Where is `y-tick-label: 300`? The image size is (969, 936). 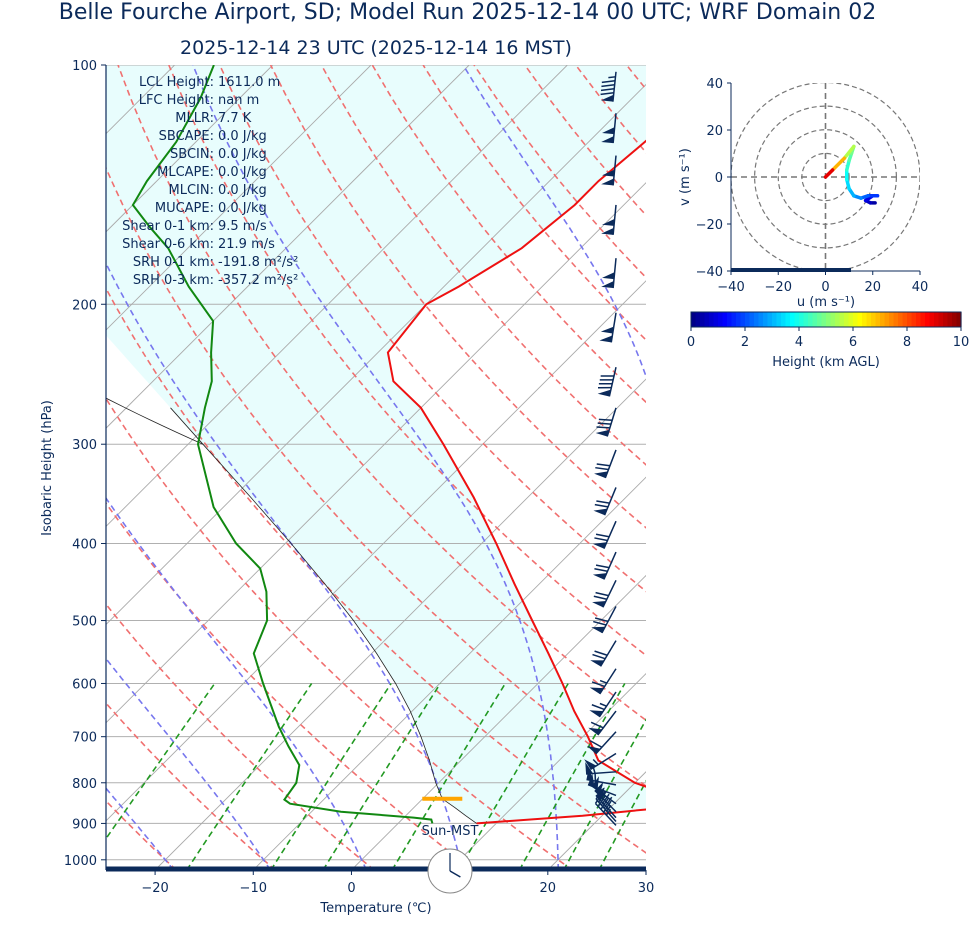 y-tick-label: 300 is located at coordinates (84, 445).